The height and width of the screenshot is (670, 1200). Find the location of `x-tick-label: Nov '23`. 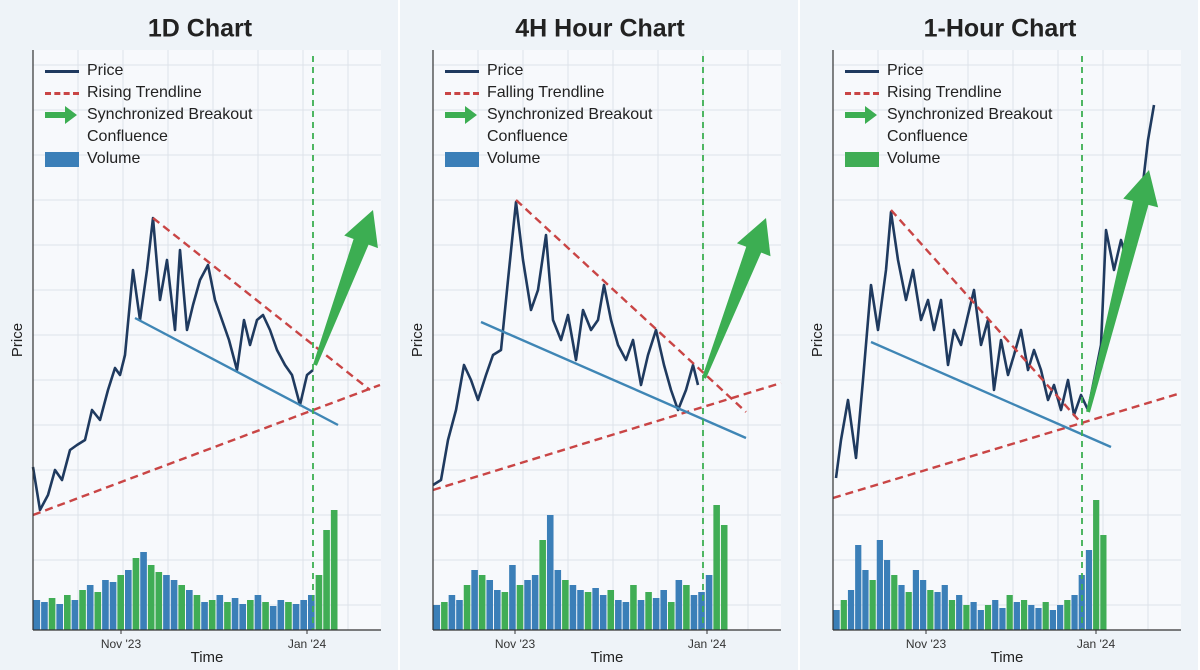

x-tick-label: Nov '23 is located at coordinates (926, 644).